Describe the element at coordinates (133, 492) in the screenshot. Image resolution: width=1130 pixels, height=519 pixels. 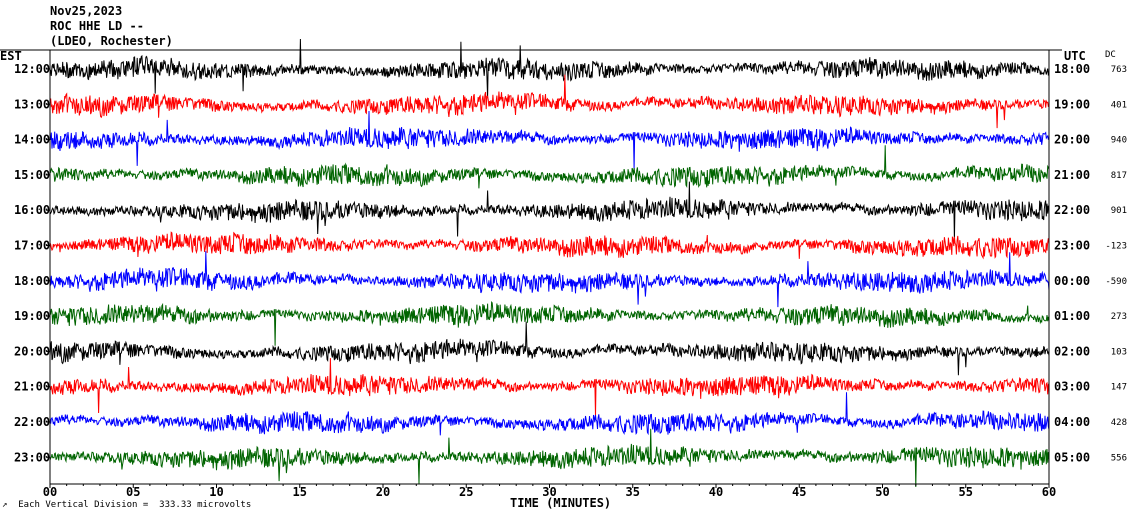
I see `x-tick-label-05: 05` at that location.